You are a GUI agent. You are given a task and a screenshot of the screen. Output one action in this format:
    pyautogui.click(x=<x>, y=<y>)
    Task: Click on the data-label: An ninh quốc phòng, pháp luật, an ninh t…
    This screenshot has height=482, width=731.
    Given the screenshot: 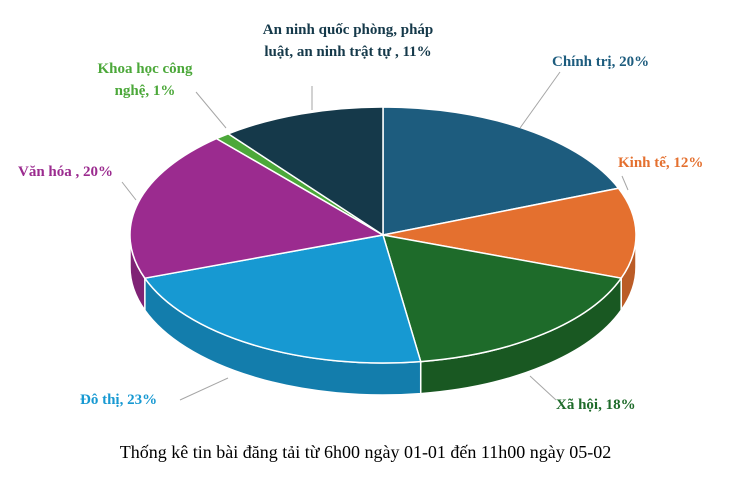 What is the action you would take?
    pyautogui.click(x=348, y=41)
    